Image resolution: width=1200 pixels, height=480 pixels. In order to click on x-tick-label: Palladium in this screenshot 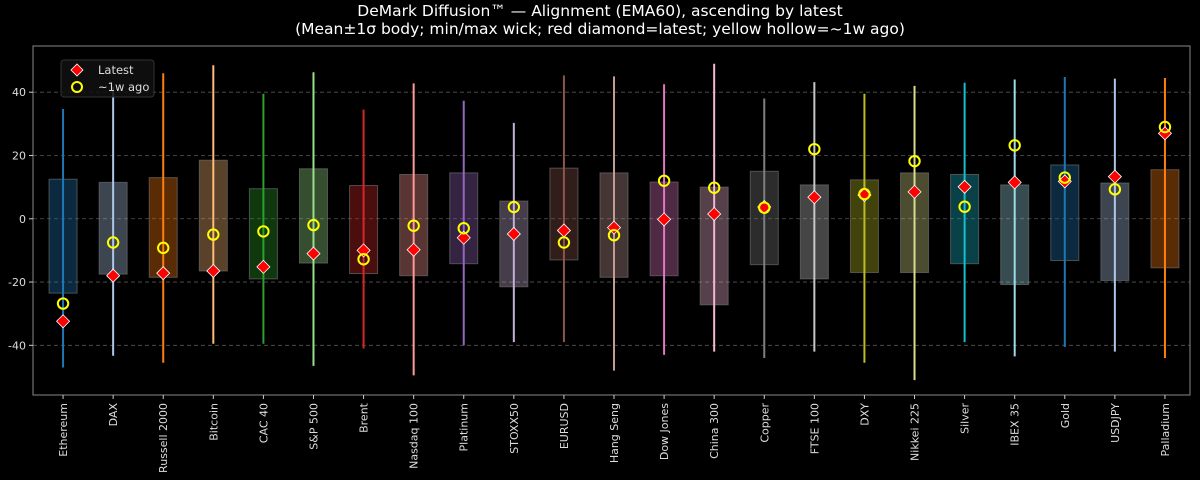, I will do `click(1165, 429)`.